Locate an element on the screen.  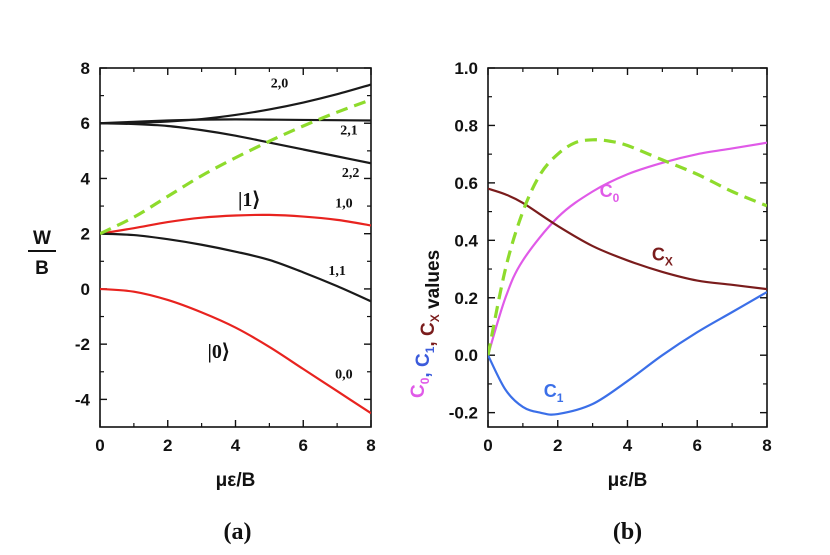
panel-a-curve-label: 0,0 is located at coordinates (344, 375).